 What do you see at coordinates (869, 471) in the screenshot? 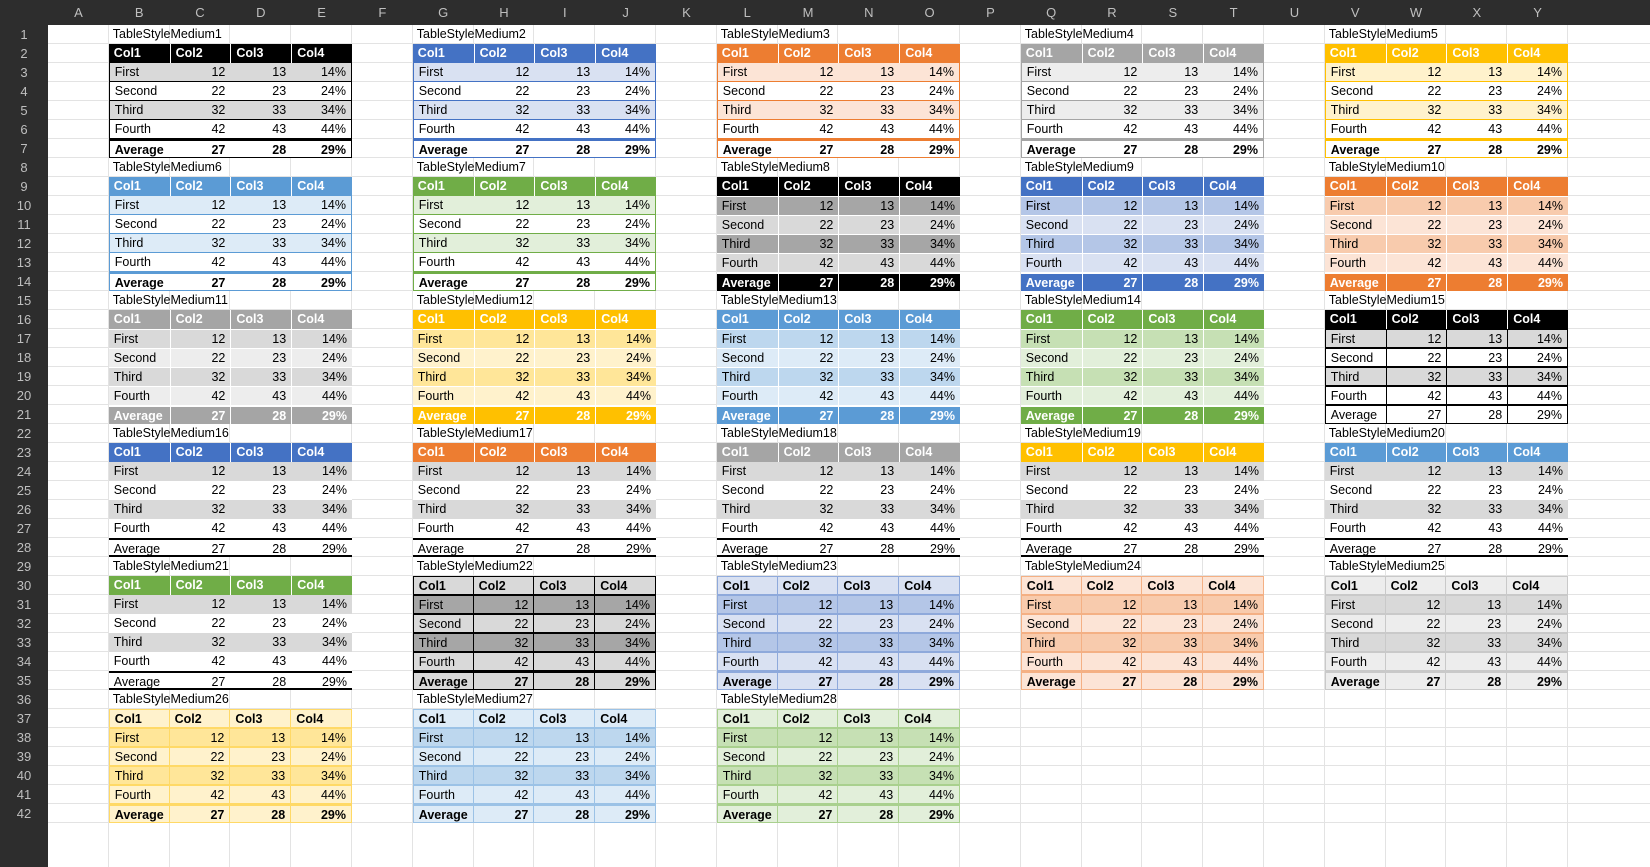
I see `table-cell: 13` at bounding box center [869, 471].